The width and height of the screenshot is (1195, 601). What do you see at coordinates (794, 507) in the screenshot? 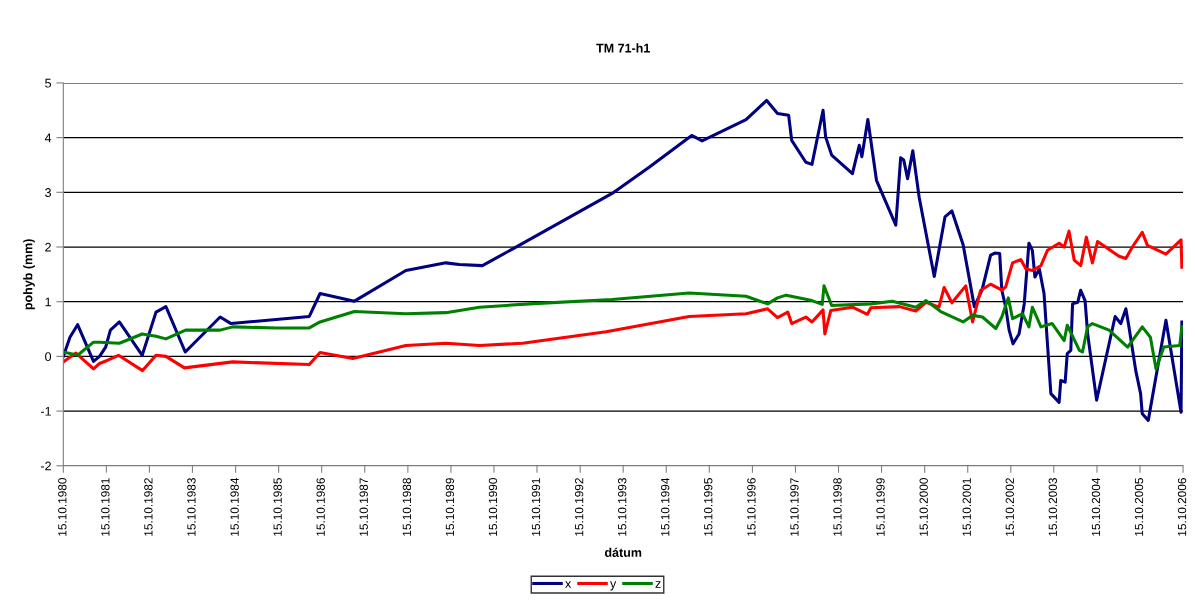
I see `x-tick-label: 15.10.1997` at bounding box center [794, 507].